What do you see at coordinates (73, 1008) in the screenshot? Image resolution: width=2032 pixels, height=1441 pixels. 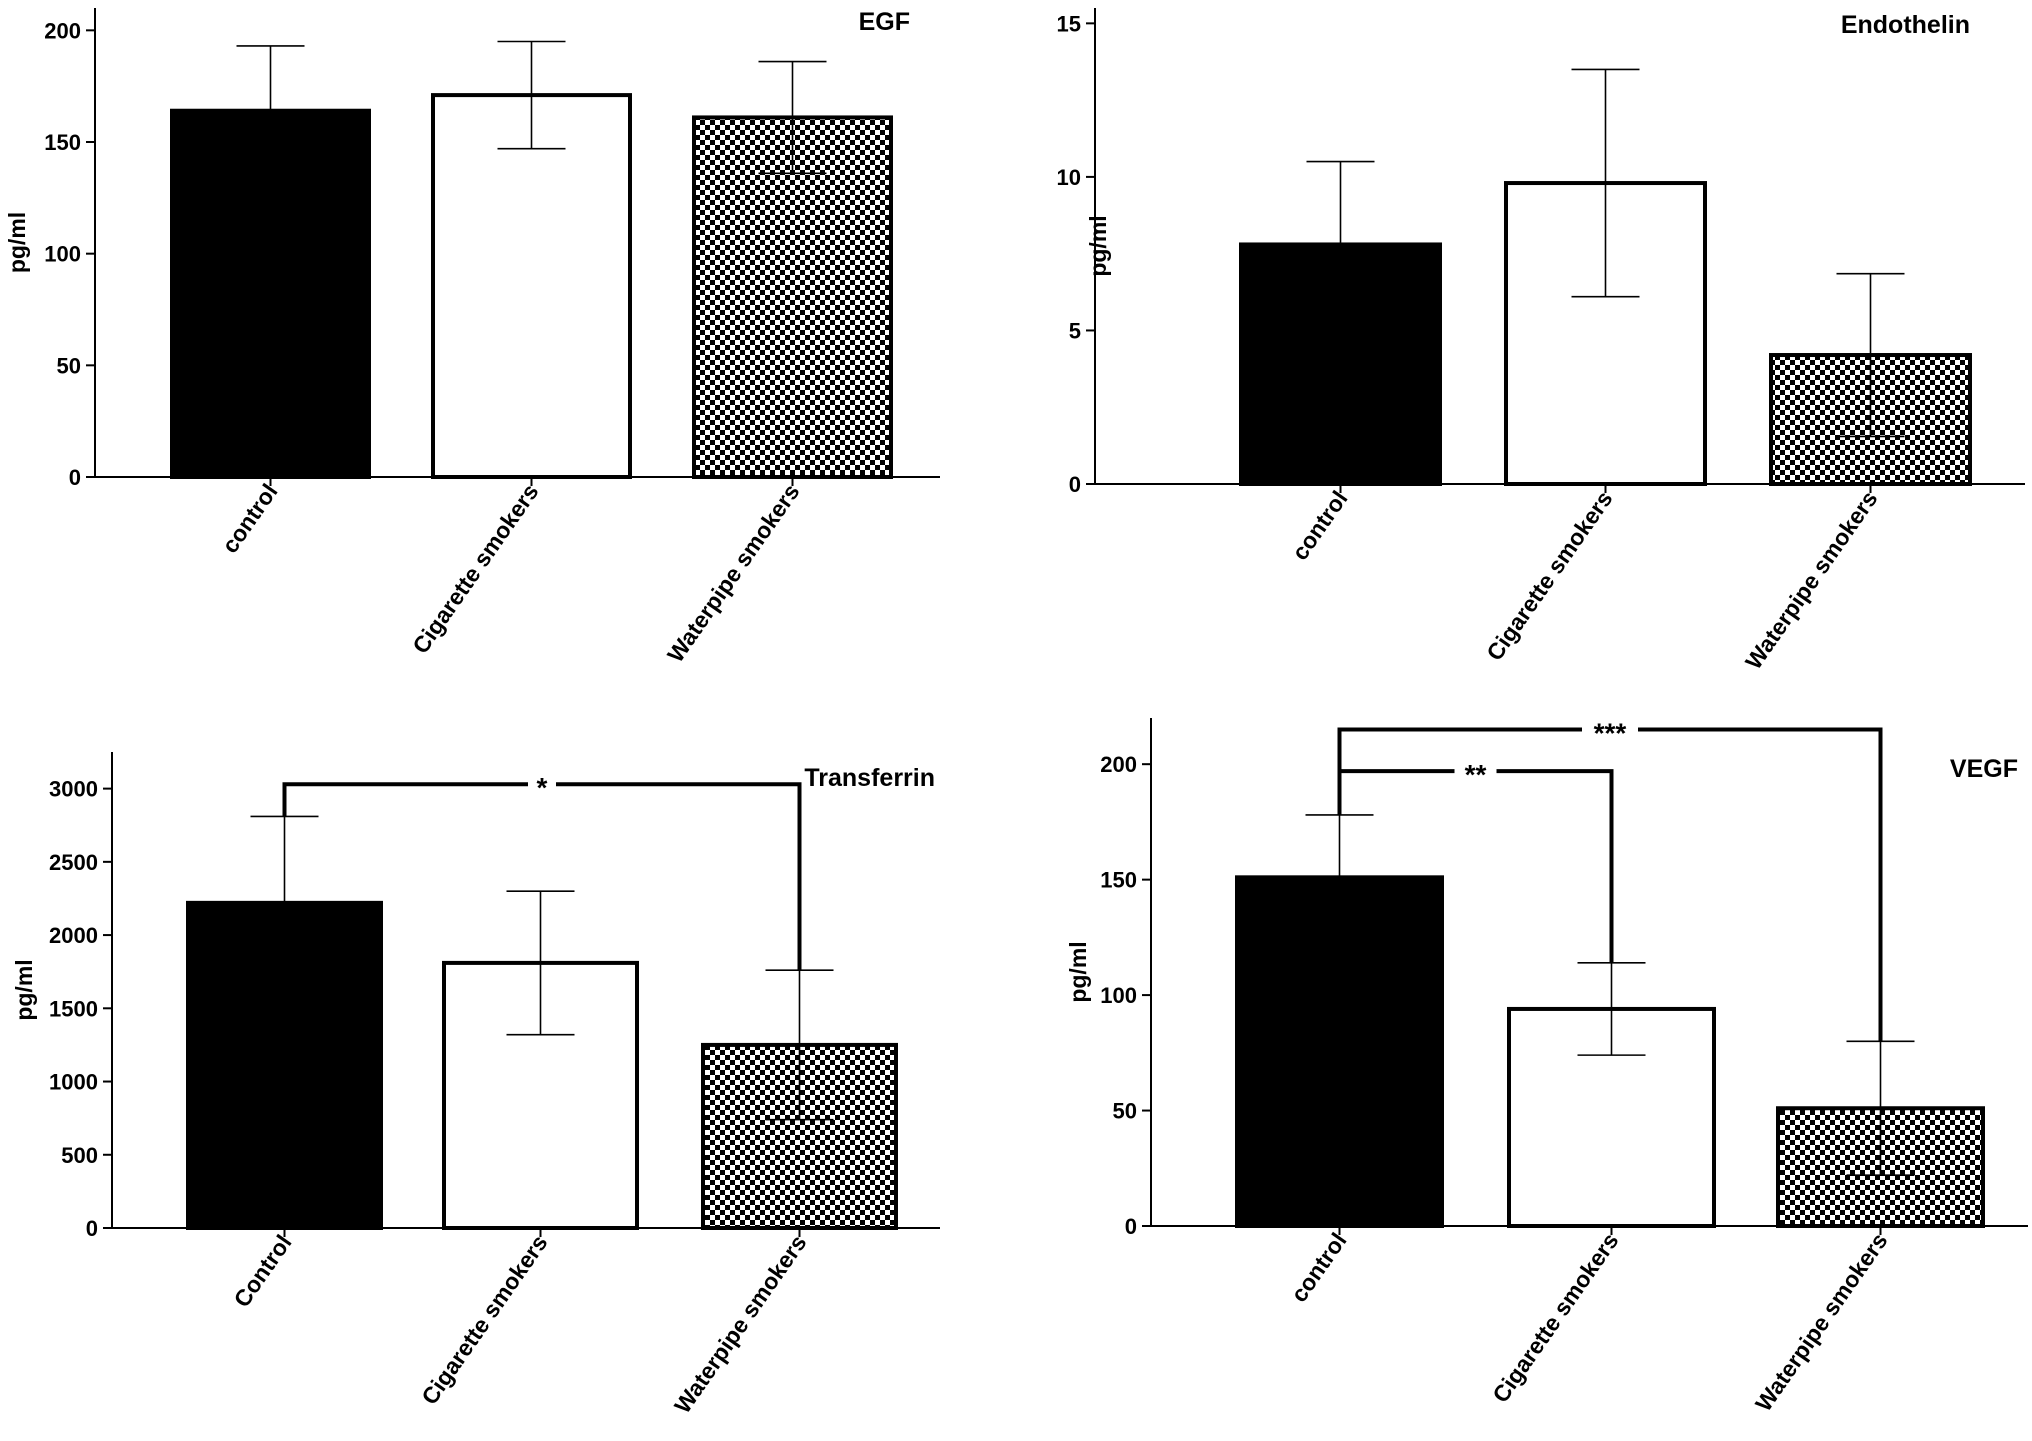 I see `y-tick-label: 1500` at bounding box center [73, 1008].